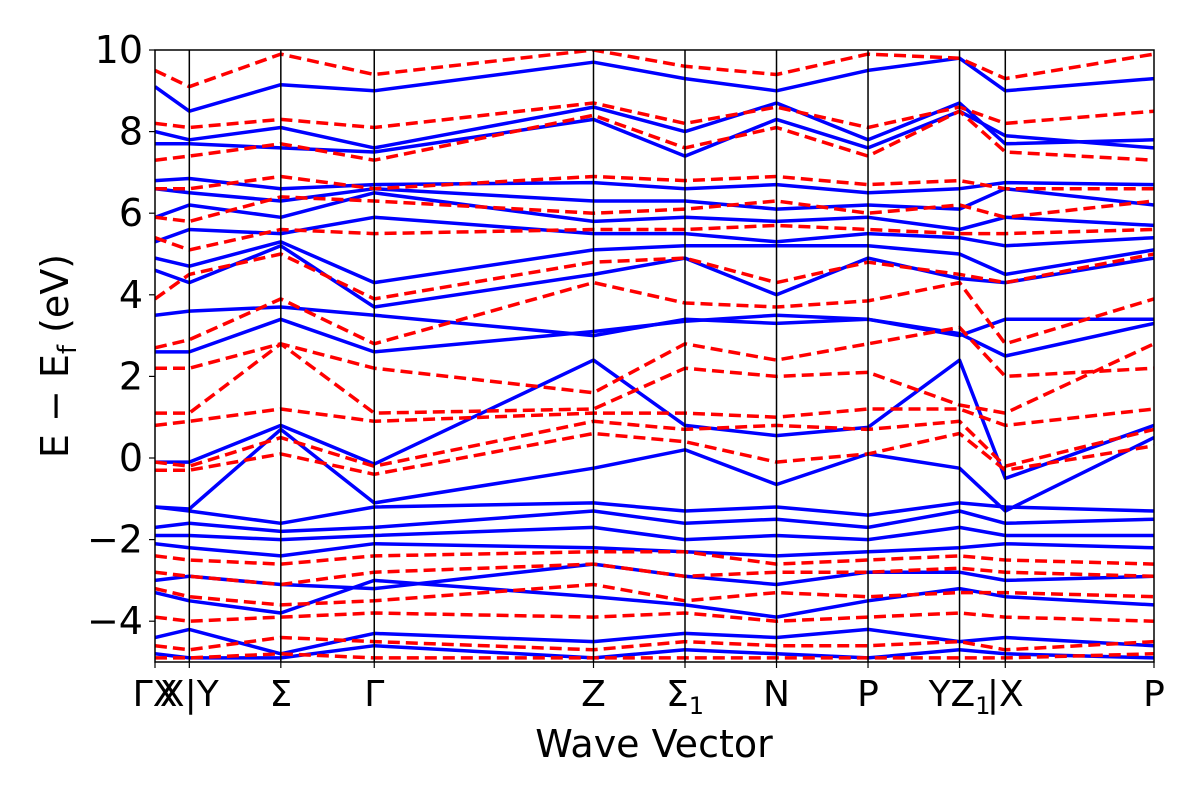 This screenshot has width=1200, height=800. Describe the element at coordinates (131, 132) in the screenshot. I see `y-tick-label: 8` at that location.